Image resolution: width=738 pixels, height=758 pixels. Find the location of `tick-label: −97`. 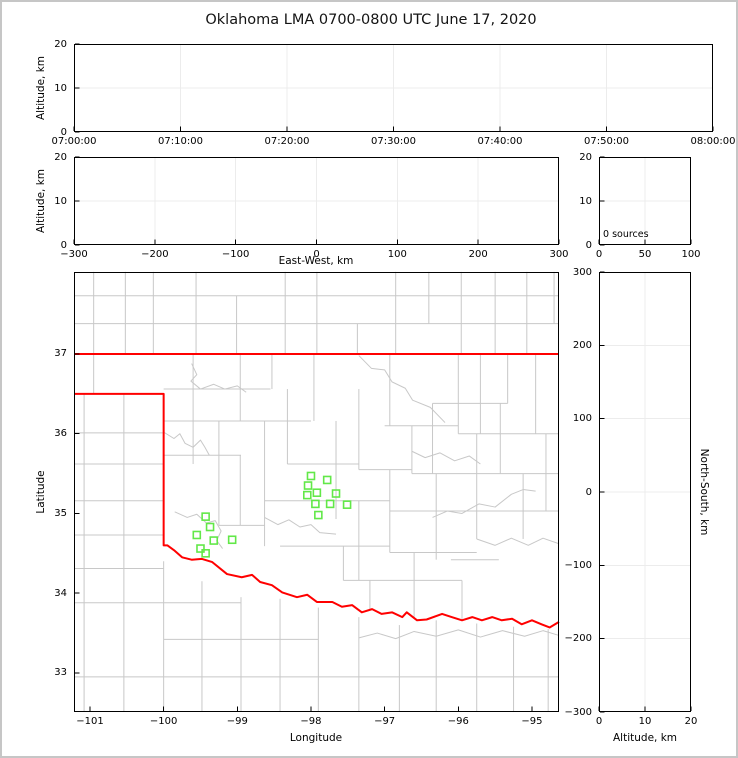

tick-label: −97 is located at coordinates (385, 721).